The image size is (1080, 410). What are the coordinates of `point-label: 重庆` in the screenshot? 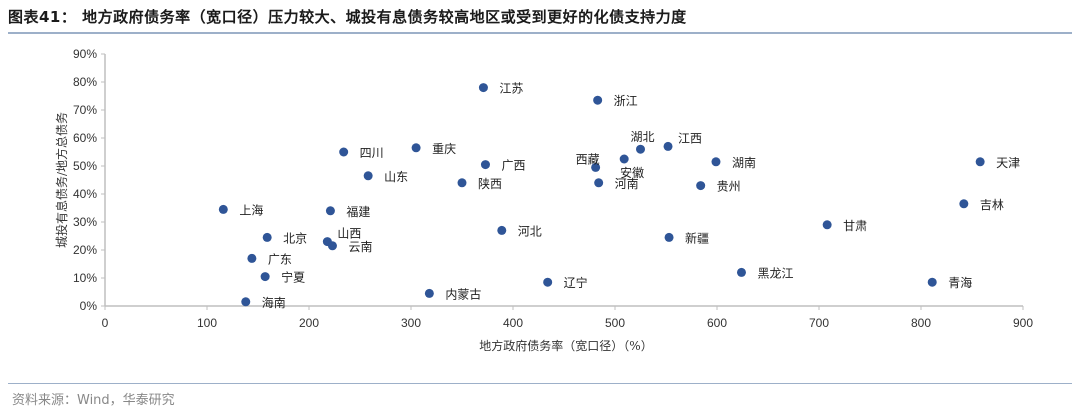 It's located at (444, 149).